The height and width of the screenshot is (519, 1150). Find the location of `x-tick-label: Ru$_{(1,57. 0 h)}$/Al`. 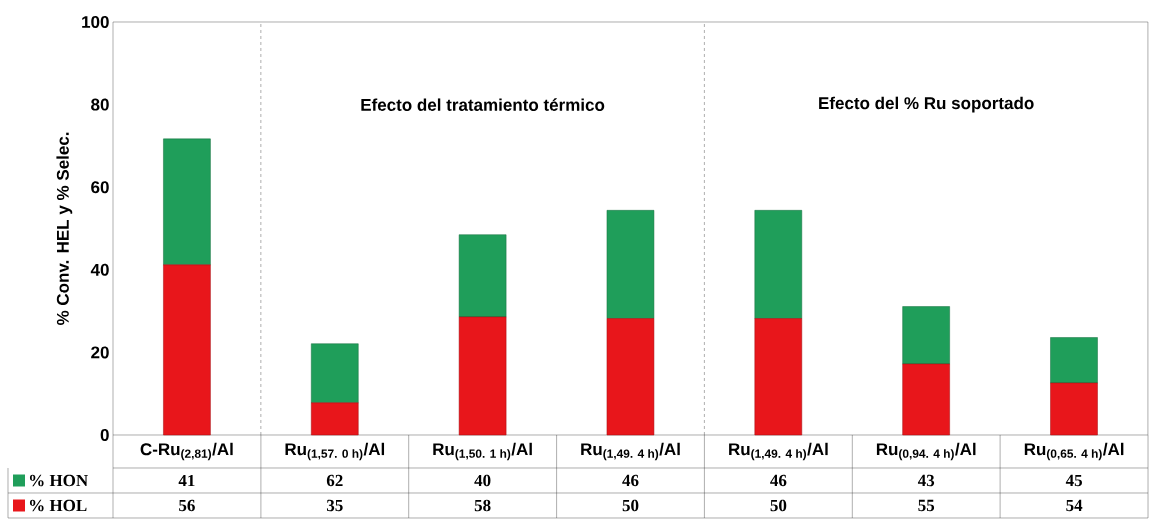

x-tick-label: Ru$_{(1,57. 0 h)}$/Al is located at coordinates (335, 451).